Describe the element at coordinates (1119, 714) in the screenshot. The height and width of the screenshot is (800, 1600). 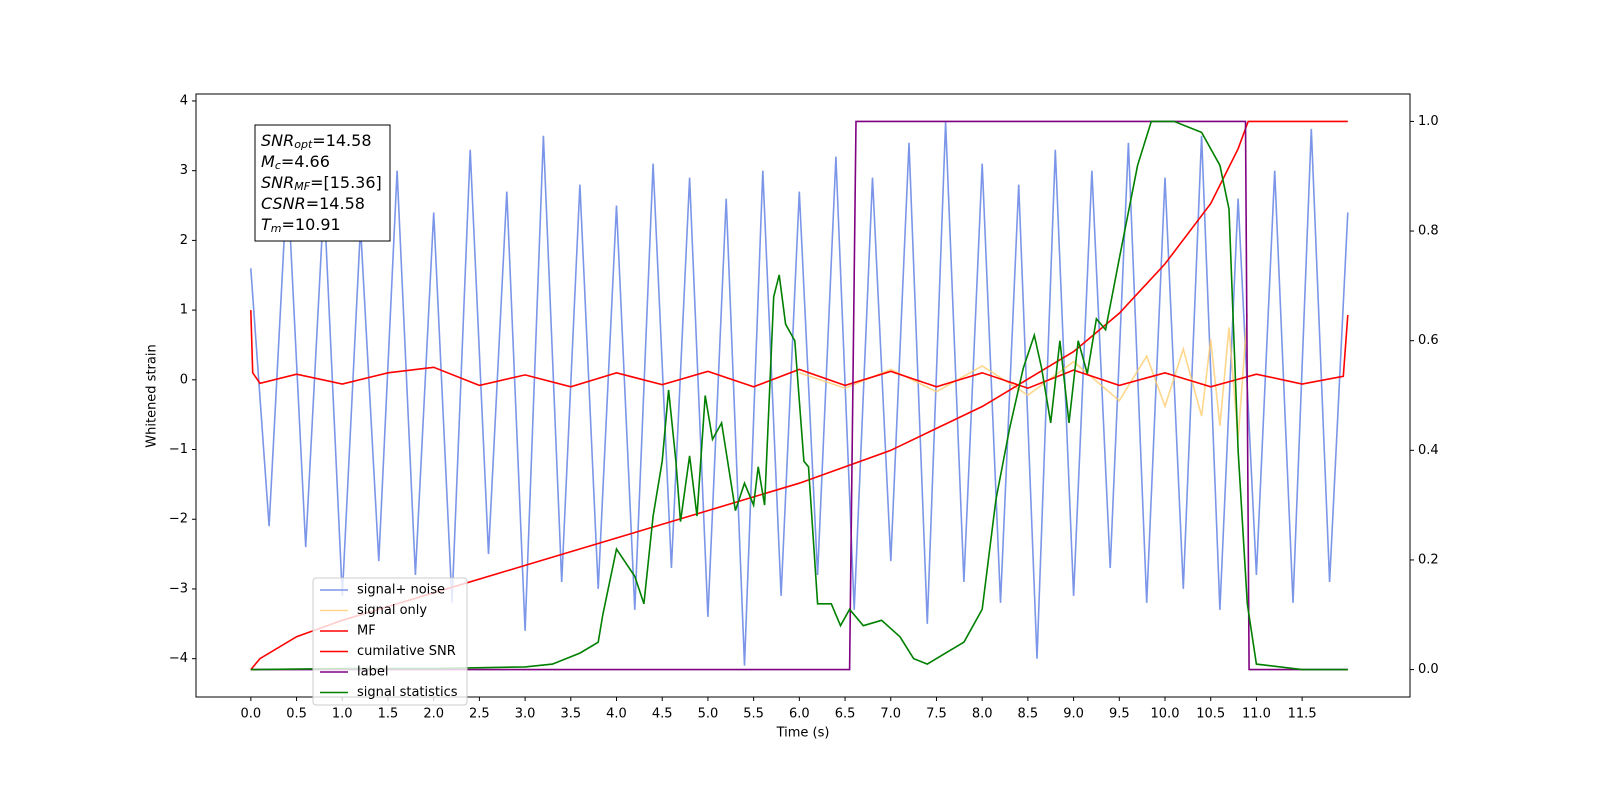
I see `x-tick-label: 9.5` at that location.